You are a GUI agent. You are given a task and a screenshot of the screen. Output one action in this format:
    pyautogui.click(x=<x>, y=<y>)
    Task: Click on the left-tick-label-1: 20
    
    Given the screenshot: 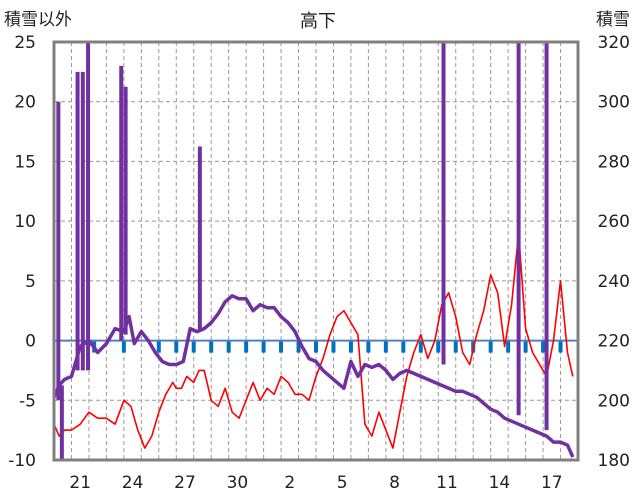 What is the action you would take?
    pyautogui.click(x=25, y=103)
    